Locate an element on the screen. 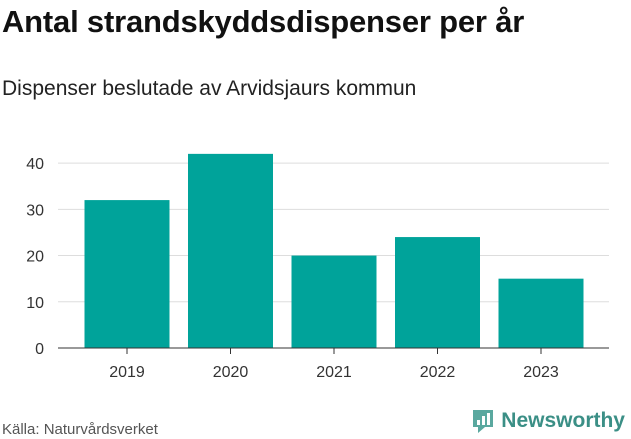 The height and width of the screenshot is (439, 631). source-note: Källa: Naturvårdsverket is located at coordinates (80, 429).